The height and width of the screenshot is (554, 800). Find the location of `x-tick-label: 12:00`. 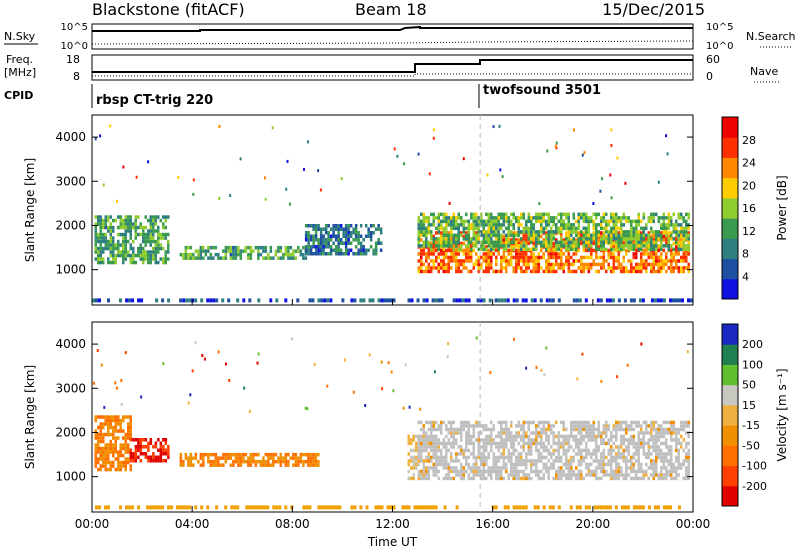

x-tick-label: 12:00 is located at coordinates (392, 524).